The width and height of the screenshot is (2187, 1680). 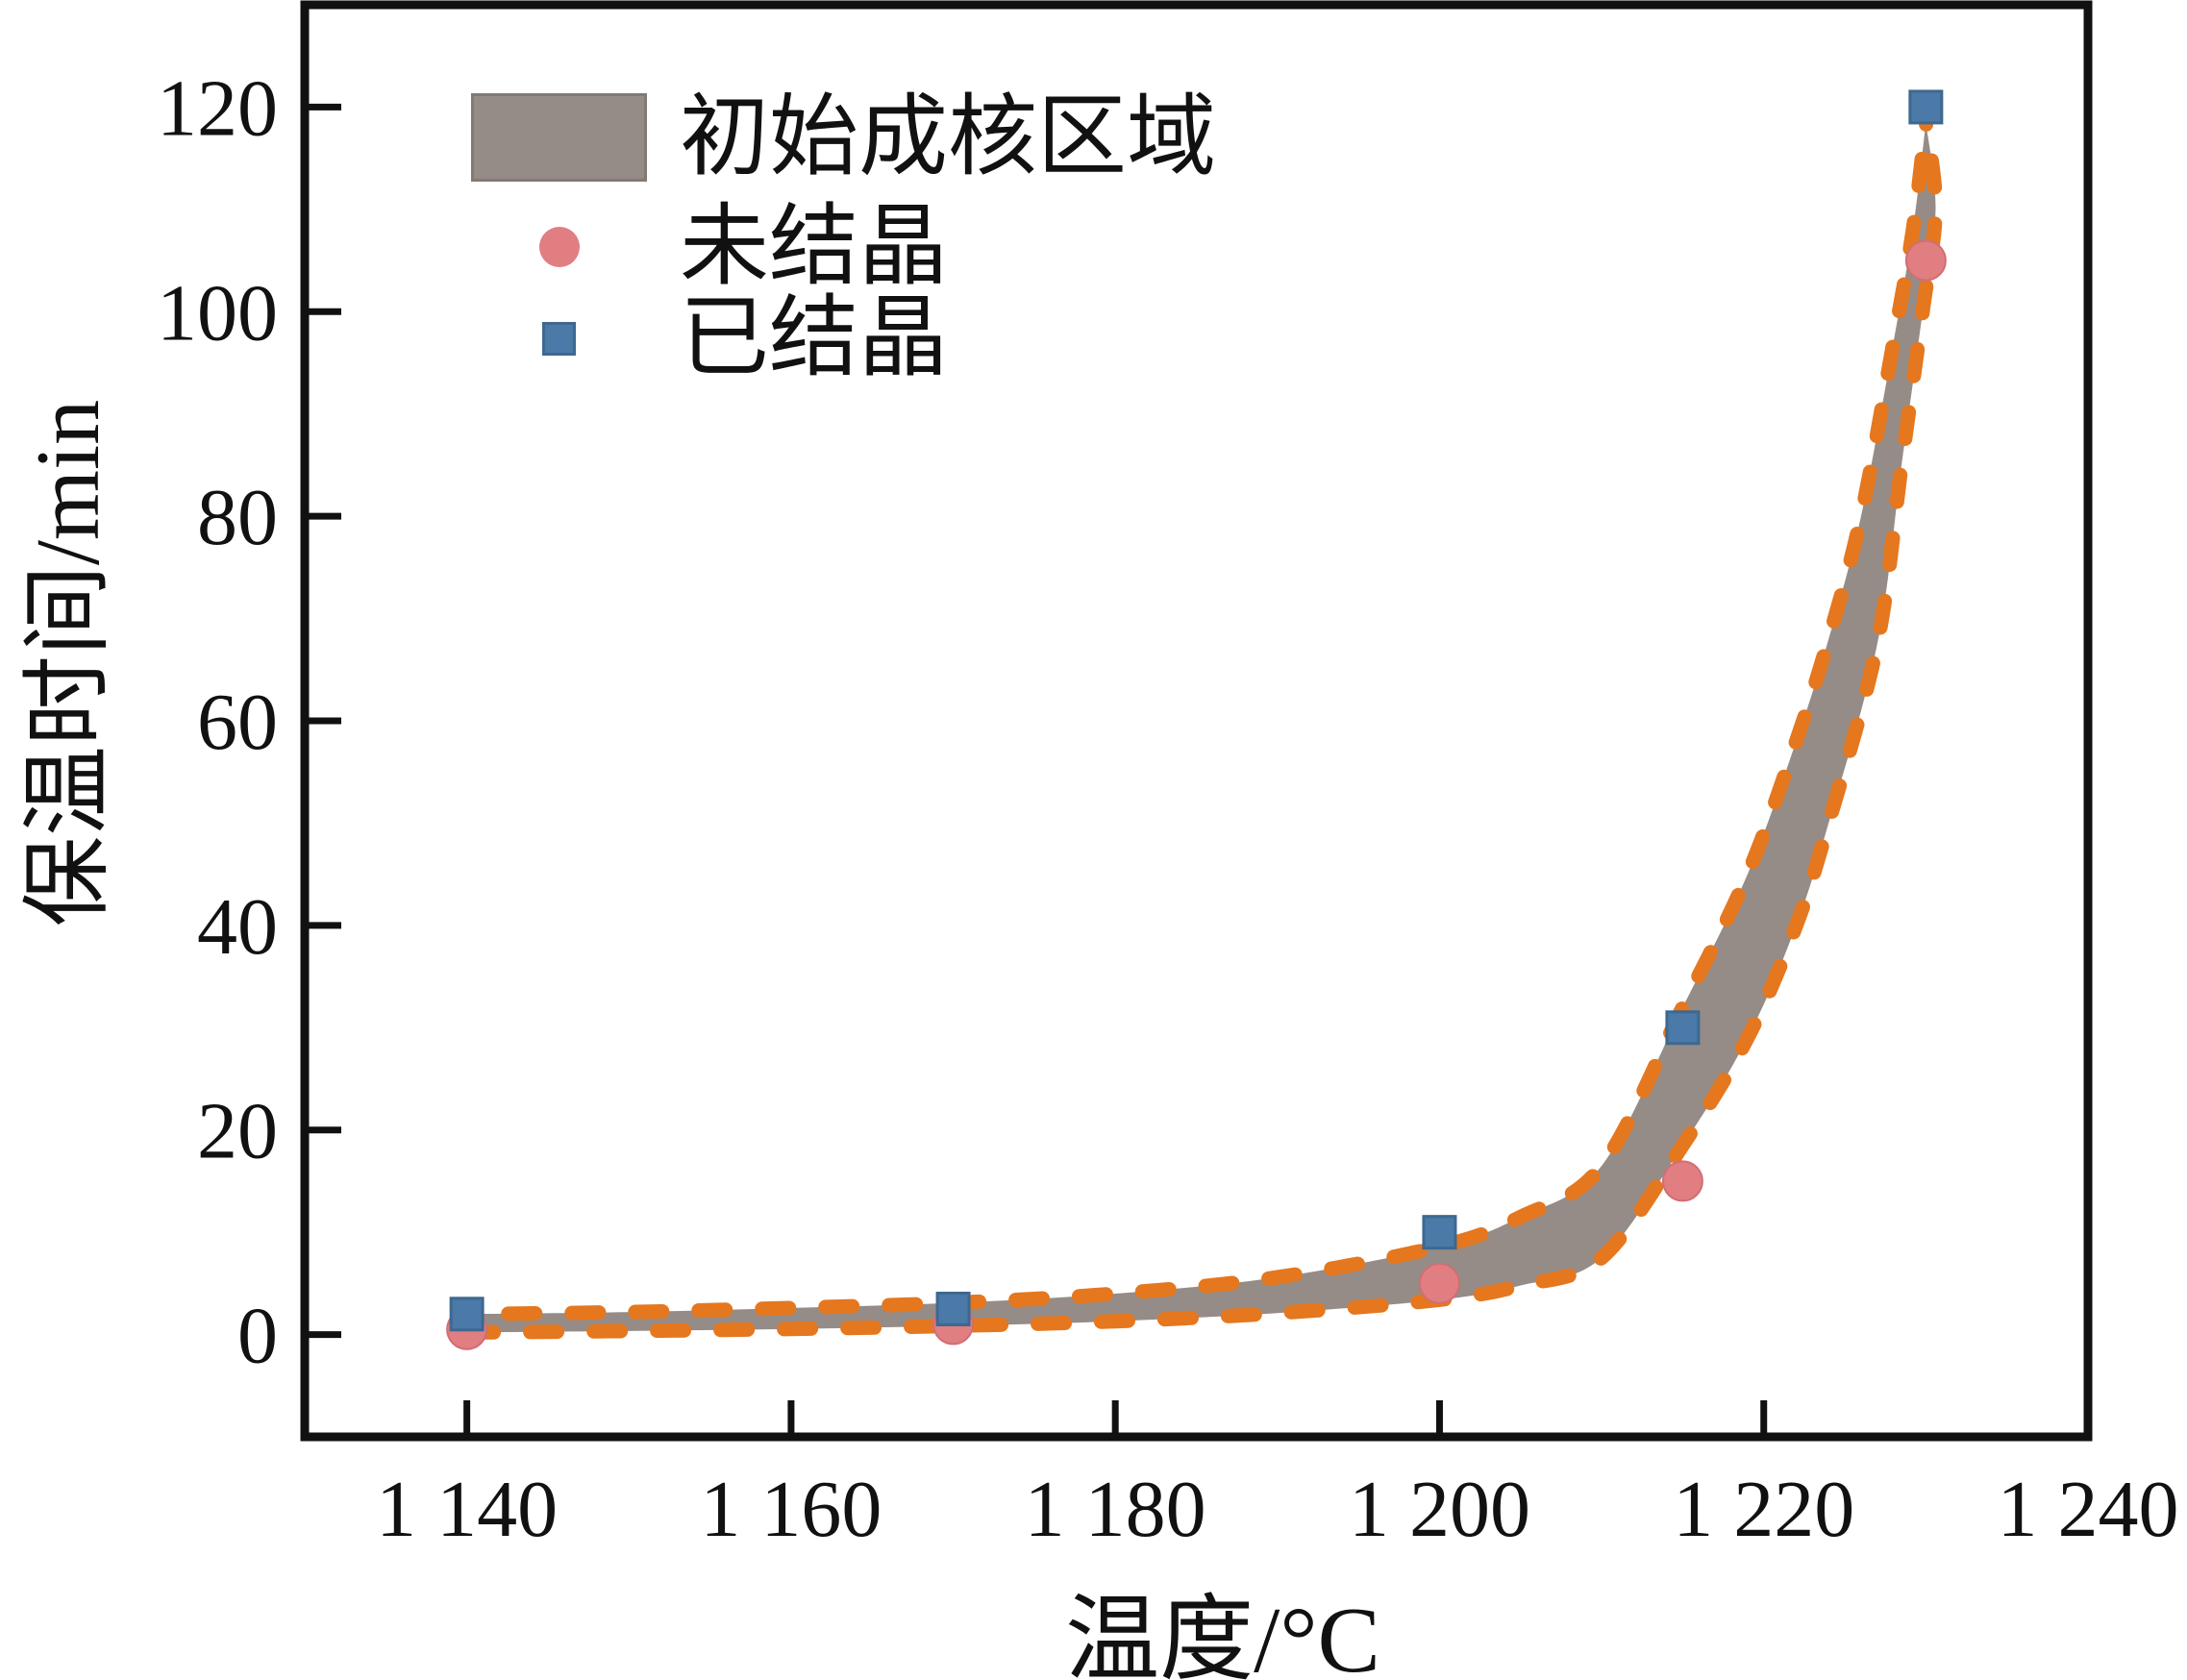 What do you see at coordinates (1223, 1635) in the screenshot?
I see `x-axis-title: 温度/°C` at bounding box center [1223, 1635].